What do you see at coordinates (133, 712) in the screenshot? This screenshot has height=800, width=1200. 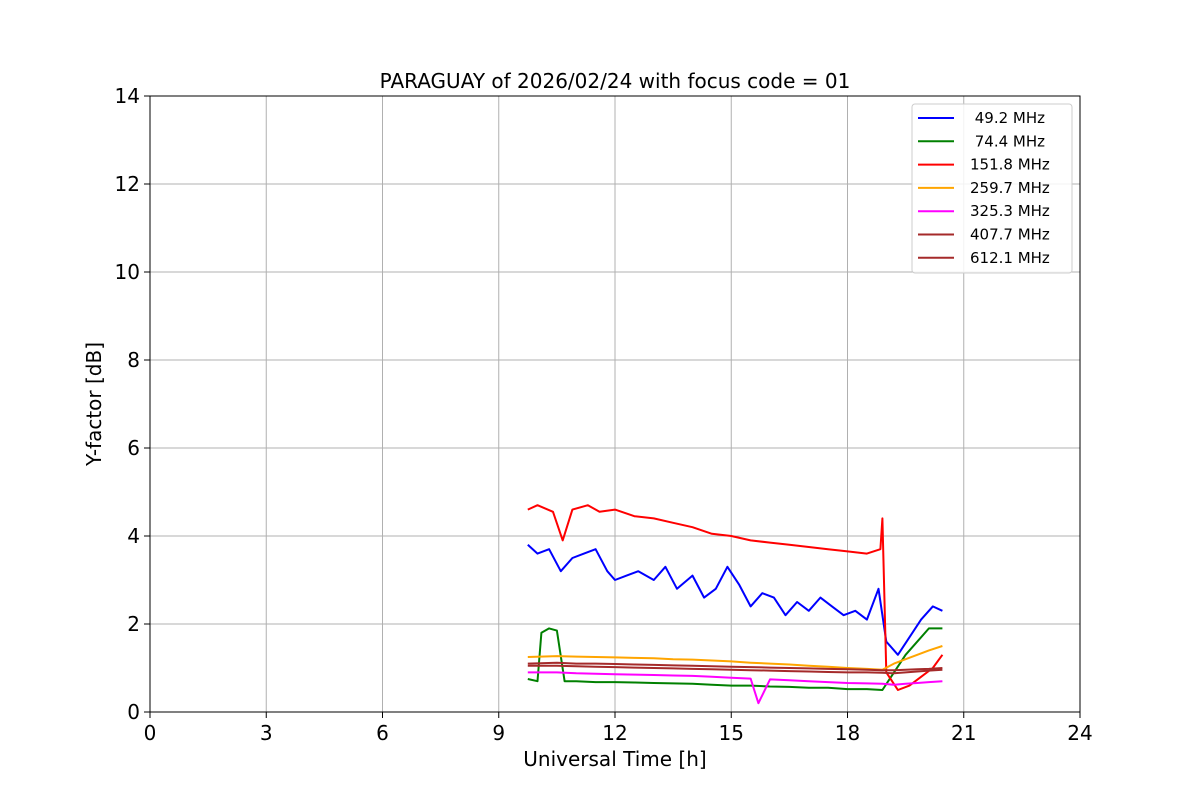 I see `y-tick-label: 0` at bounding box center [133, 712].